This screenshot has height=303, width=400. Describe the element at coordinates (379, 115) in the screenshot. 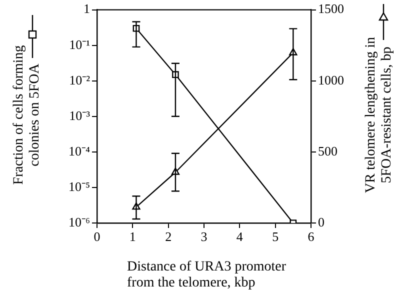

I see `y2-axis-title: VR telomere lengthening in 5FOA-resistant cells, bp` at that location.